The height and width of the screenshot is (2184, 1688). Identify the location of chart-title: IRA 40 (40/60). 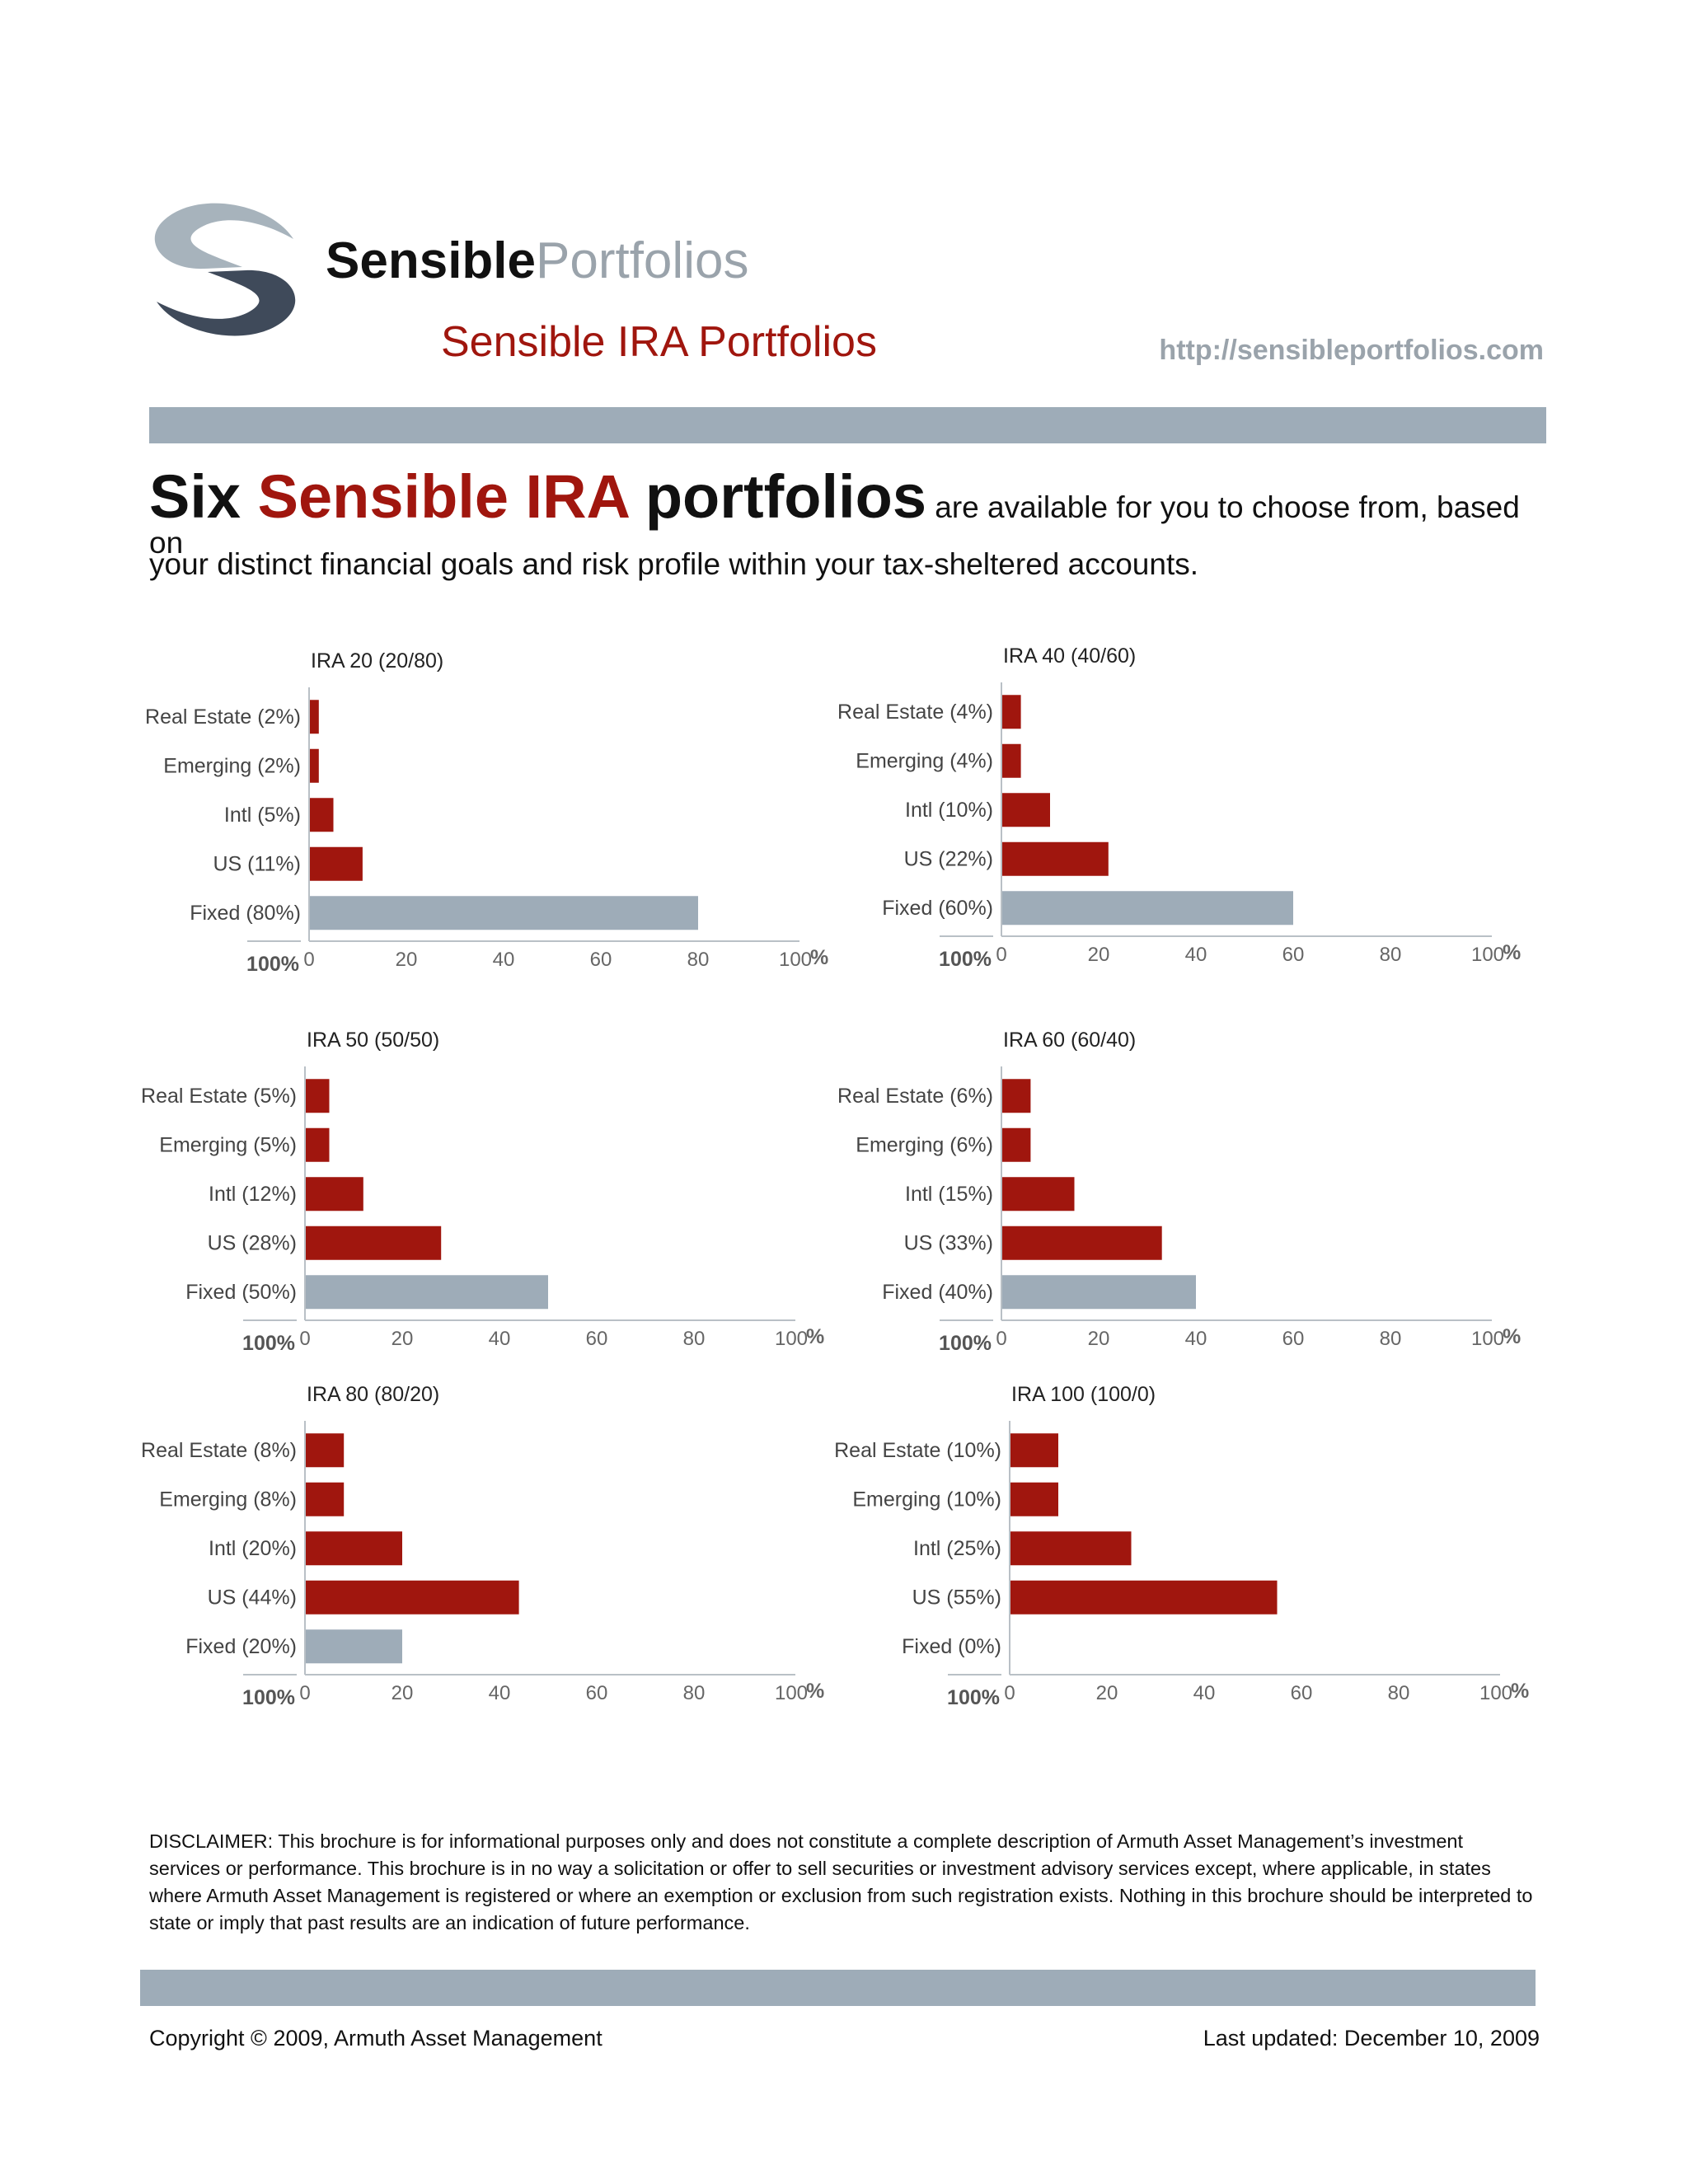
(1070, 656).